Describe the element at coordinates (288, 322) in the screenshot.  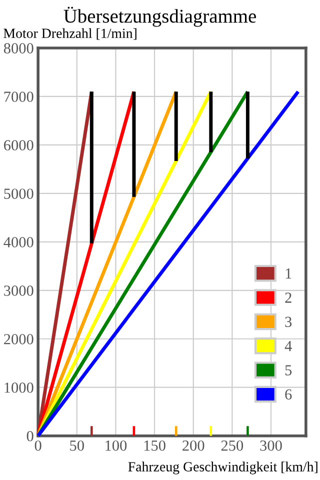
I see `legend-label: 3` at that location.